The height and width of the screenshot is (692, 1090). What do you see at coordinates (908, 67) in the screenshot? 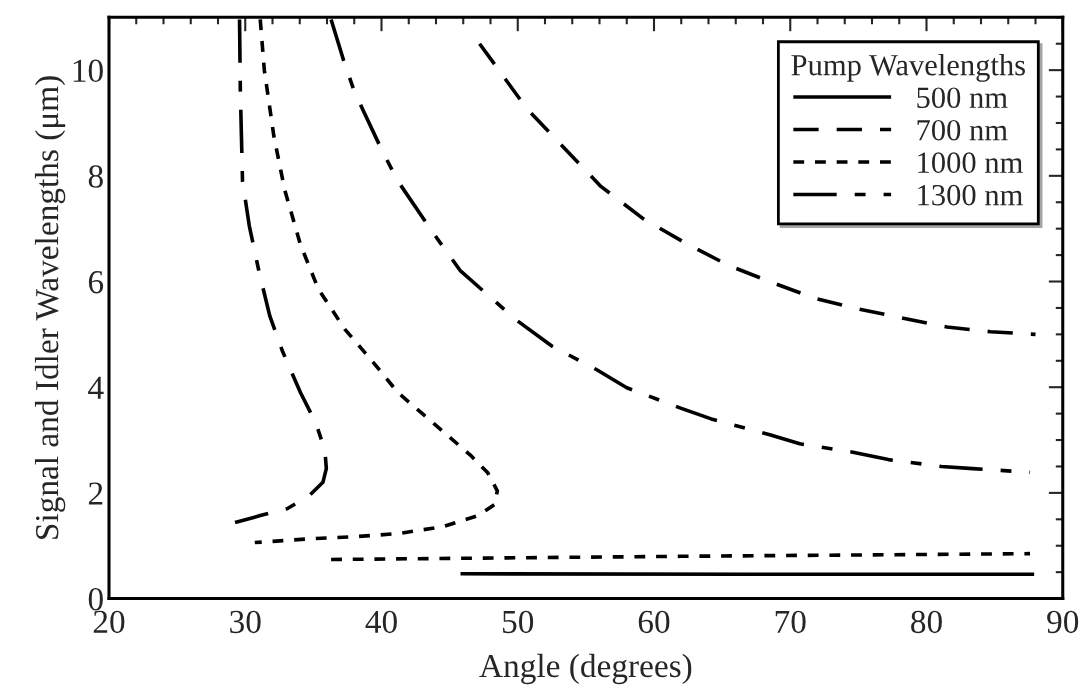
I see `legend-title: Pump Wavelengths` at bounding box center [908, 67].